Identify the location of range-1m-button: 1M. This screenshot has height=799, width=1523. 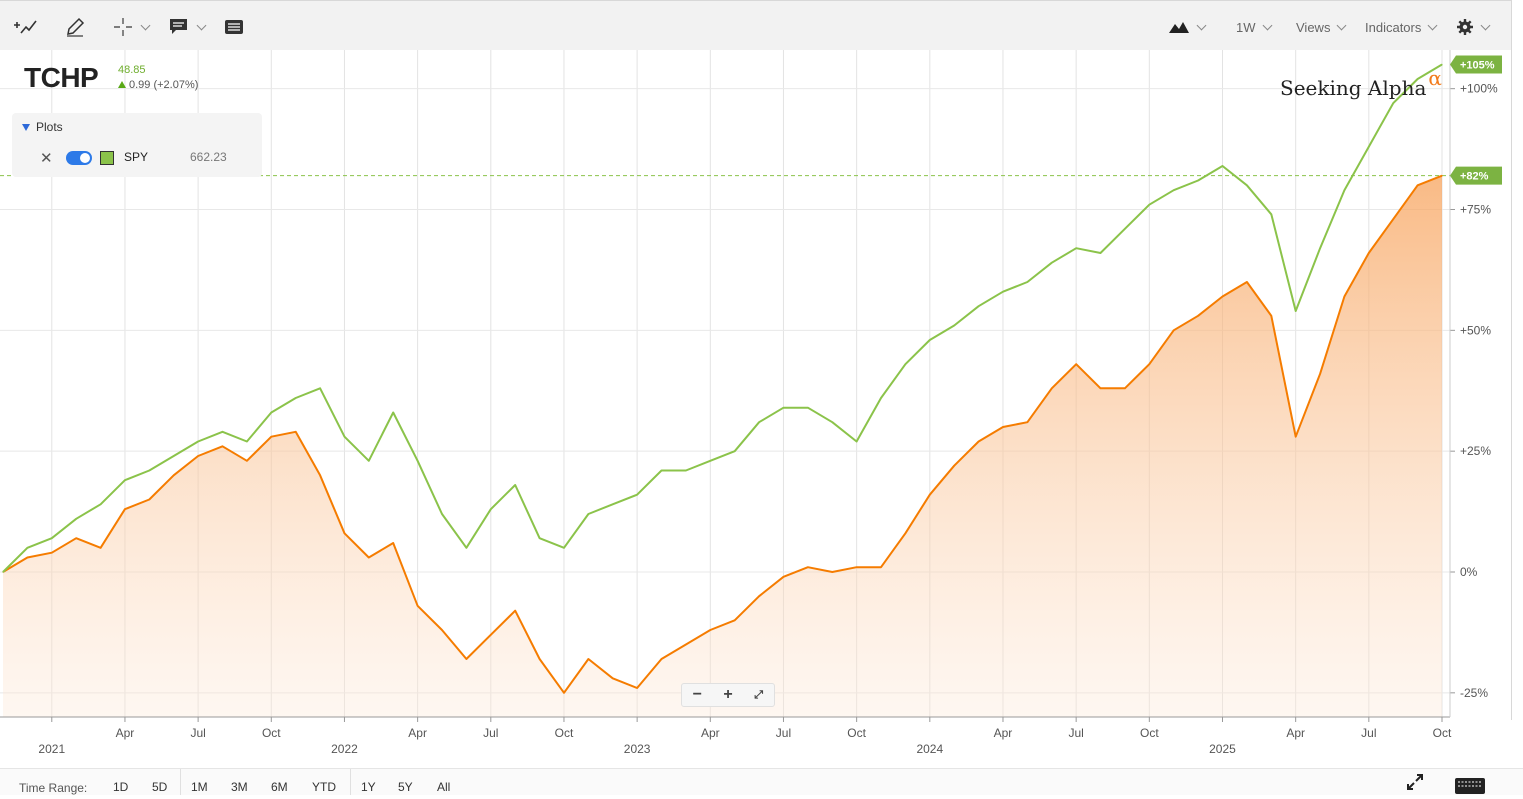
(199, 787).